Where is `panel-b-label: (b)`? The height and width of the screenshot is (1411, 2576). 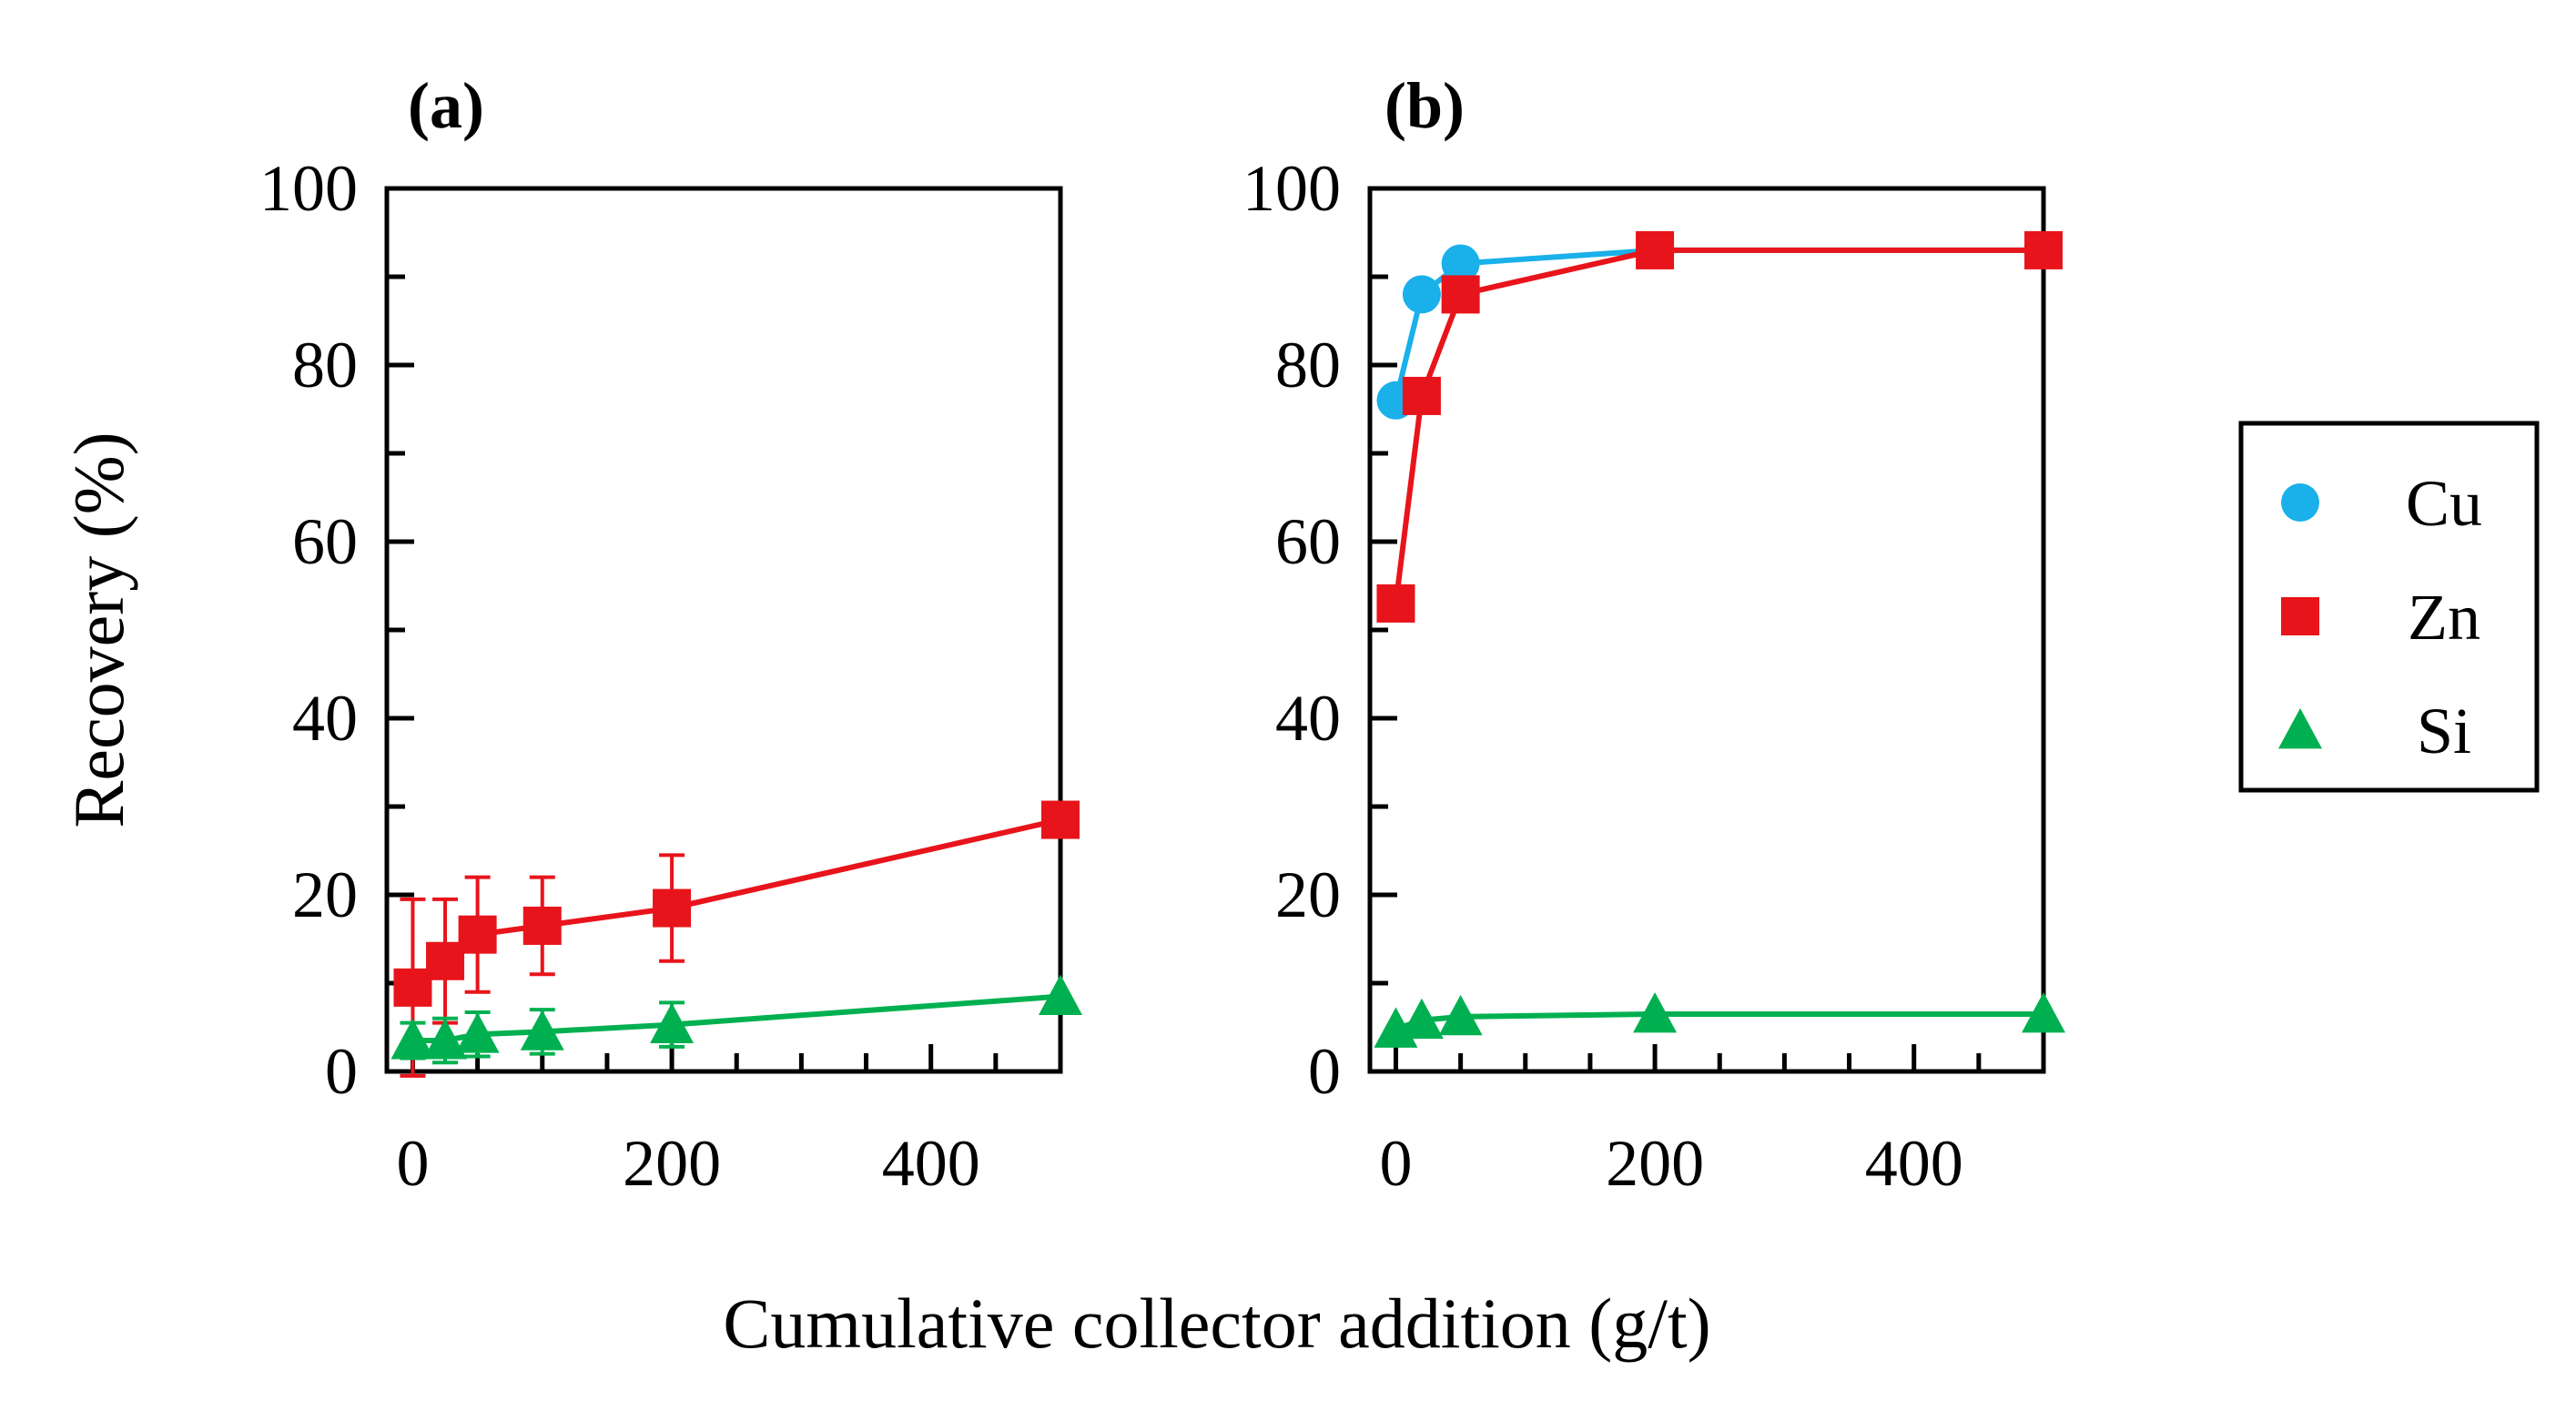 panel-b-label: (b) is located at coordinates (1424, 105).